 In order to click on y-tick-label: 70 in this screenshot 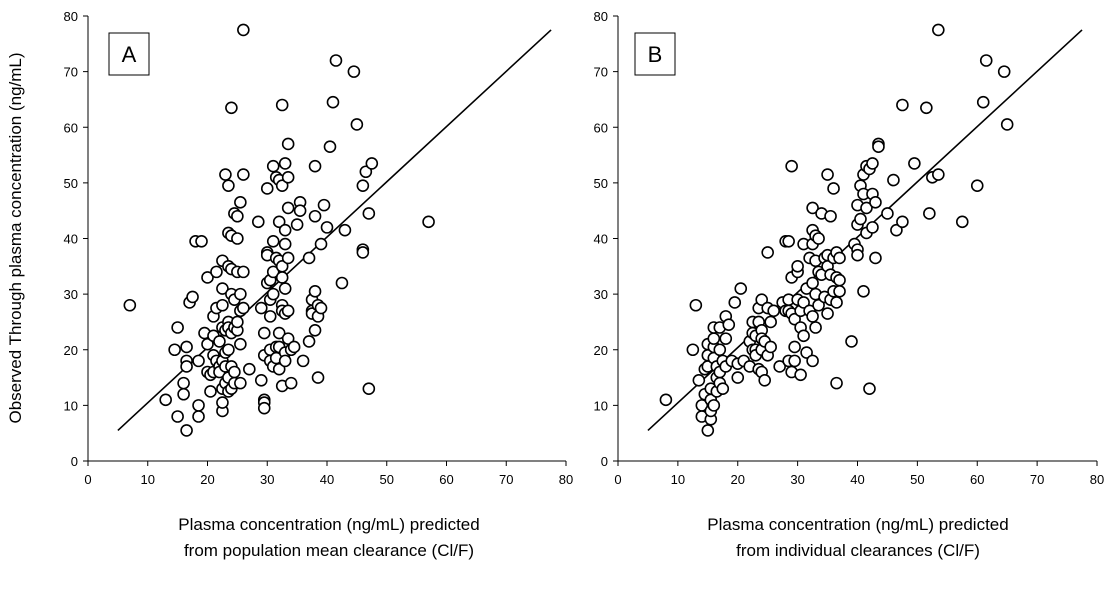, I will do `click(71, 72)`.